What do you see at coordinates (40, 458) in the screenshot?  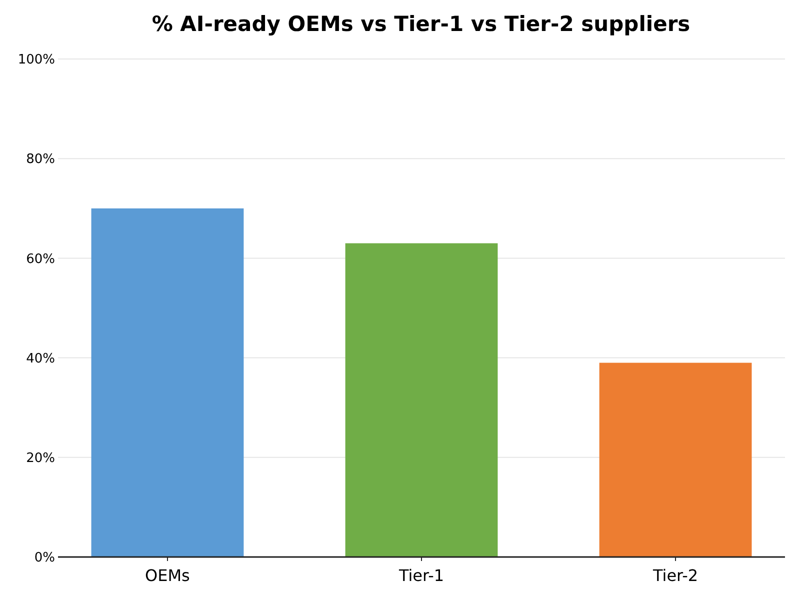 I see `y-tick-label: 20%` at bounding box center [40, 458].